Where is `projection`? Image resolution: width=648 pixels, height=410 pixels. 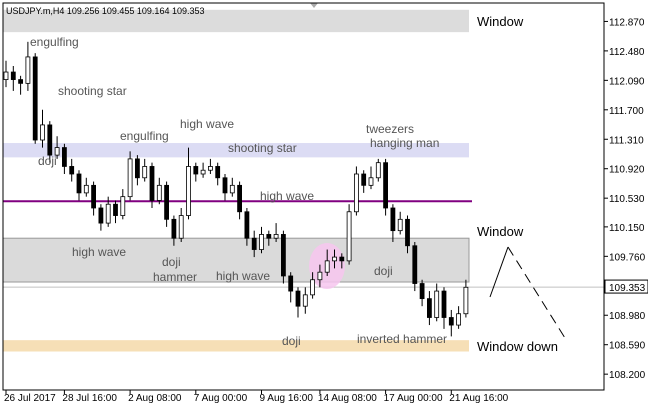
projection is located at coordinates (499, 272).